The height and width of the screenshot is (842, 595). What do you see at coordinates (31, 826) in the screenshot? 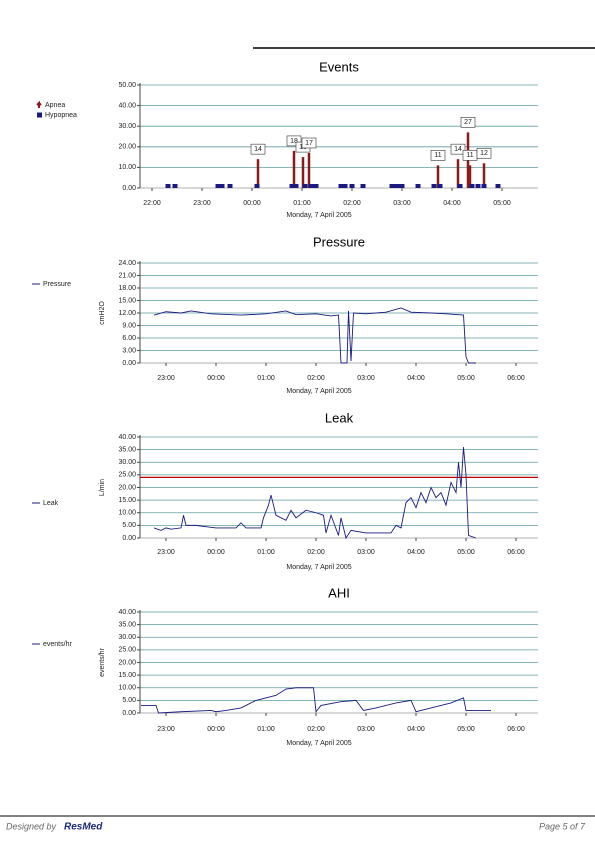
I see `designed-by: Designed by` at bounding box center [31, 826].